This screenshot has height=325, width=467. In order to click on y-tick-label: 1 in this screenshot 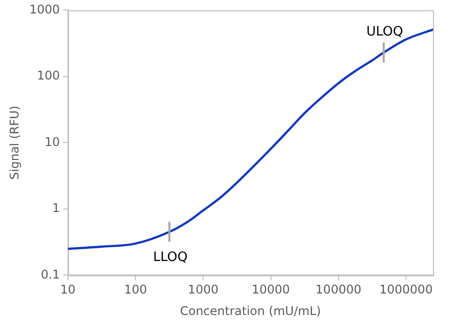, I will do `click(56, 208)`.